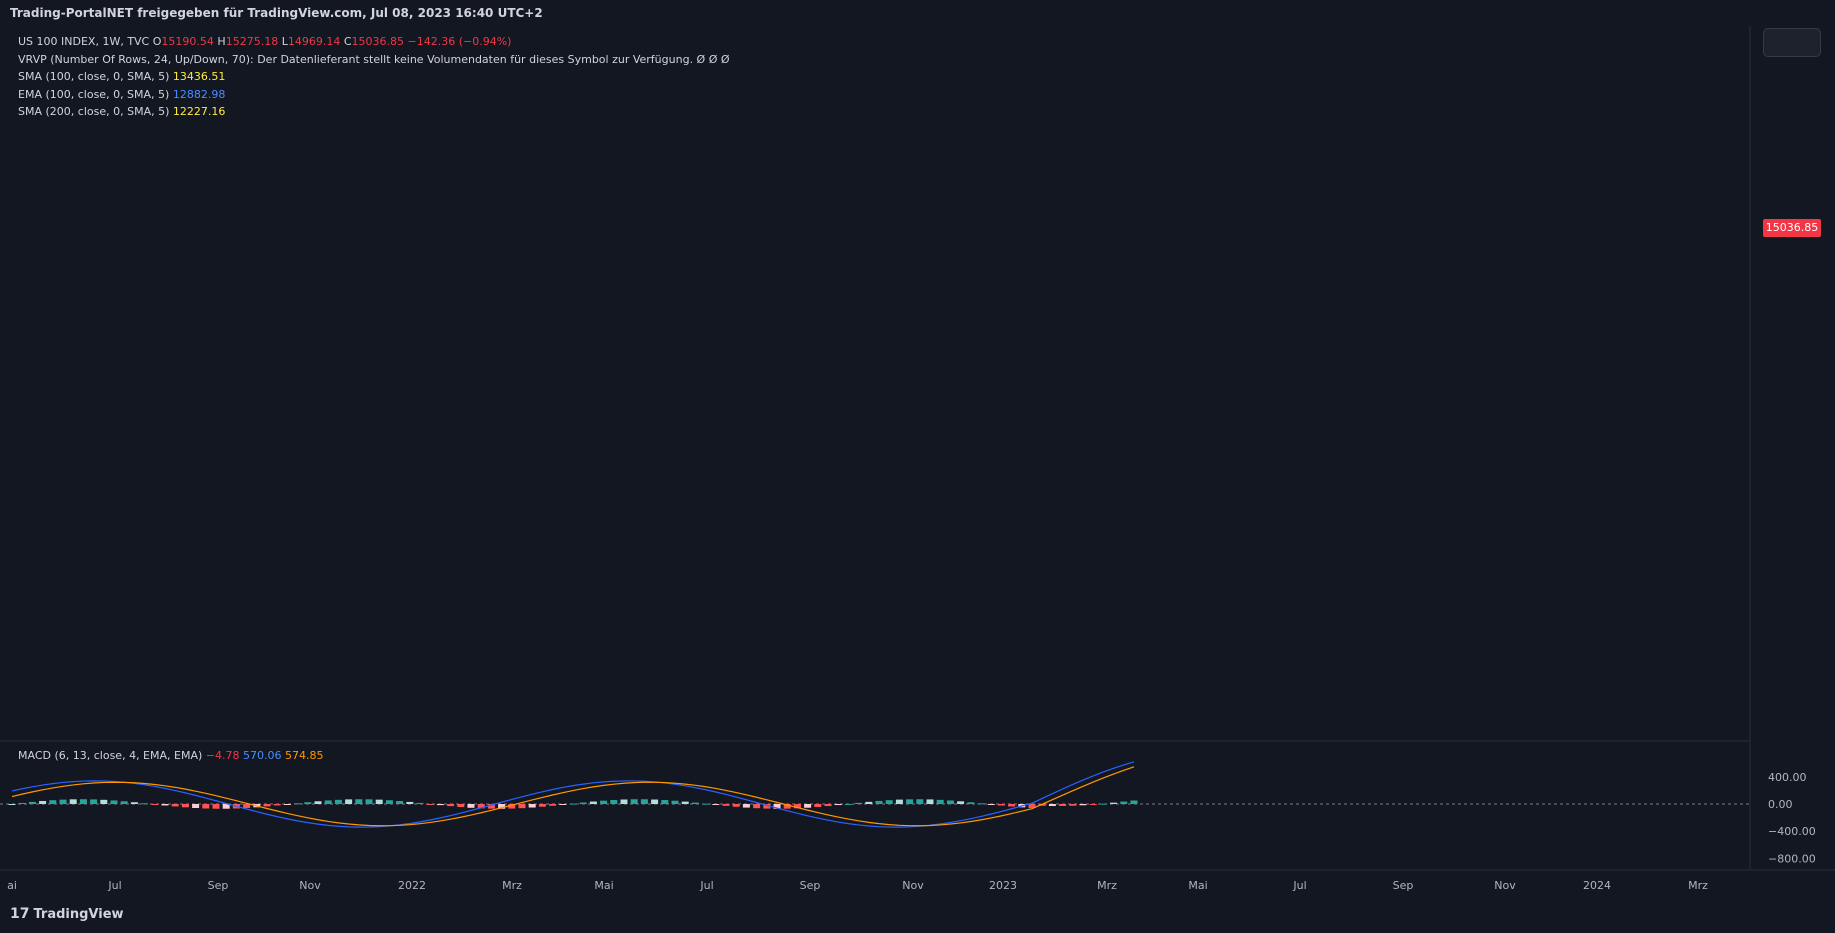 This screenshot has width=1835, height=933. Describe the element at coordinates (110, 755) in the screenshot. I see `macd-label: MACD (6, 13, close, 4, EMA, EMA)` at that location.